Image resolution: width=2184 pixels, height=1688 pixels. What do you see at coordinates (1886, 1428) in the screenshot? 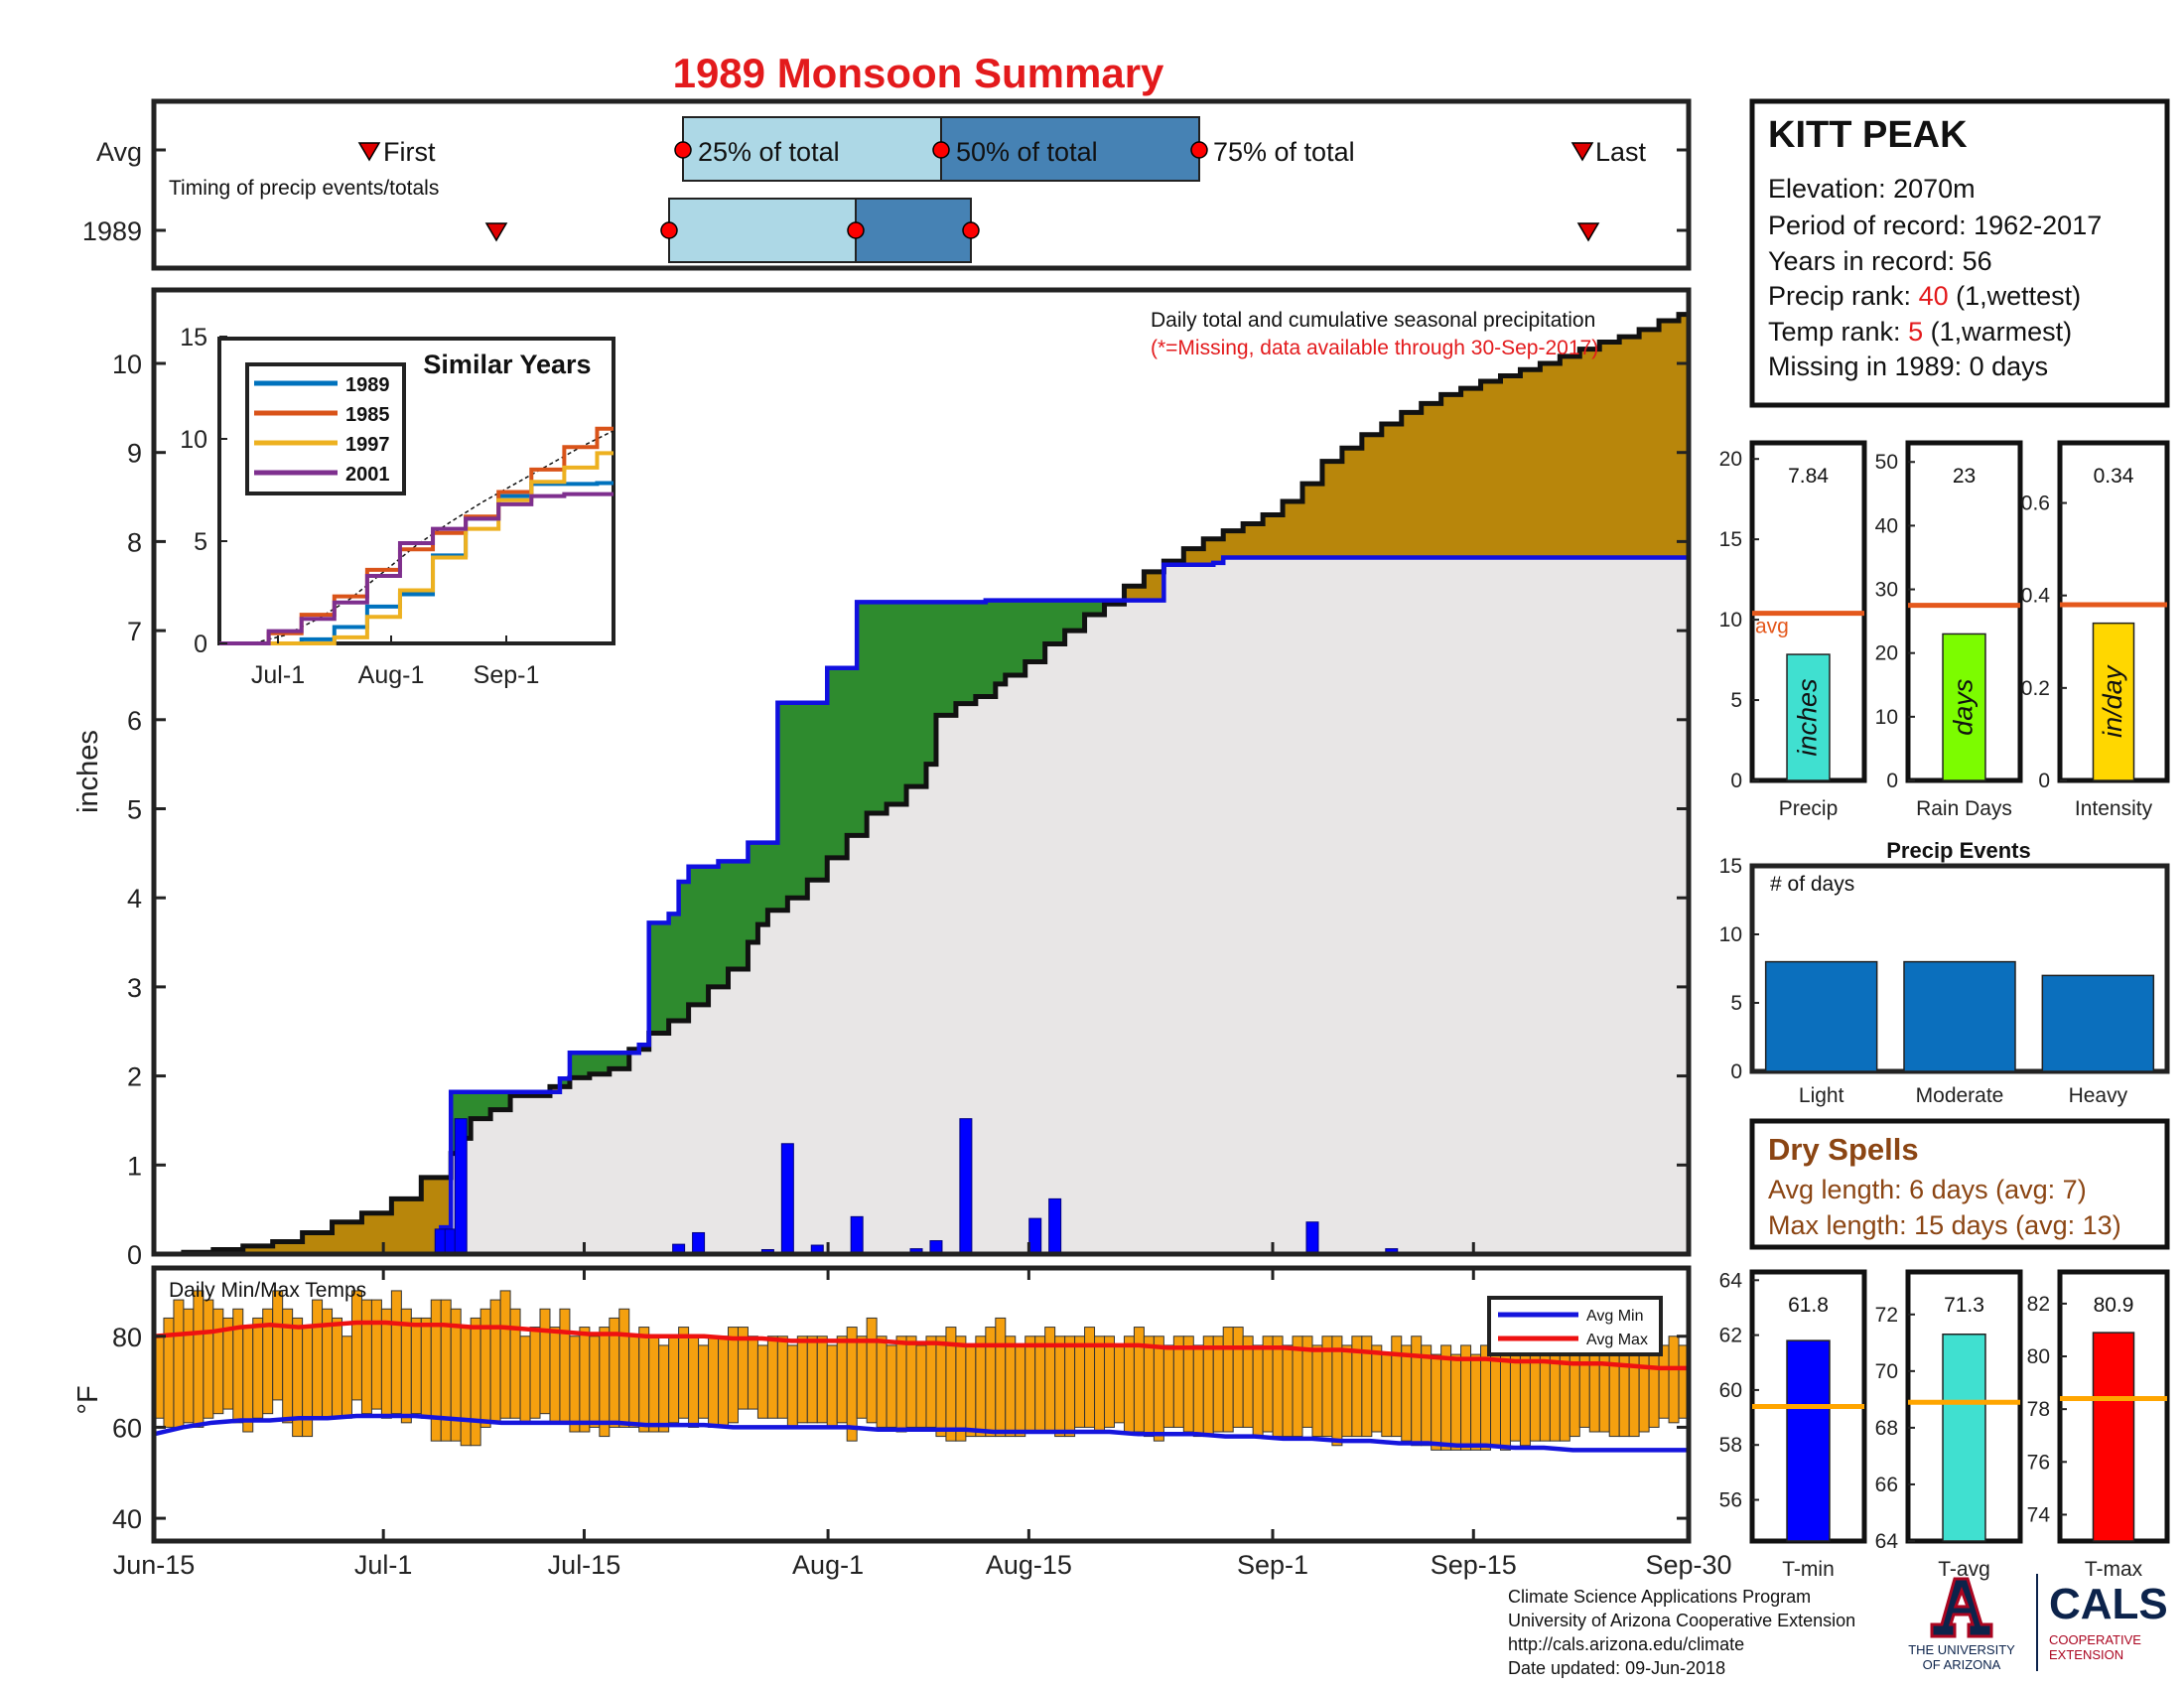
I see `tavg-summary-tick-label: 68` at bounding box center [1886, 1428].